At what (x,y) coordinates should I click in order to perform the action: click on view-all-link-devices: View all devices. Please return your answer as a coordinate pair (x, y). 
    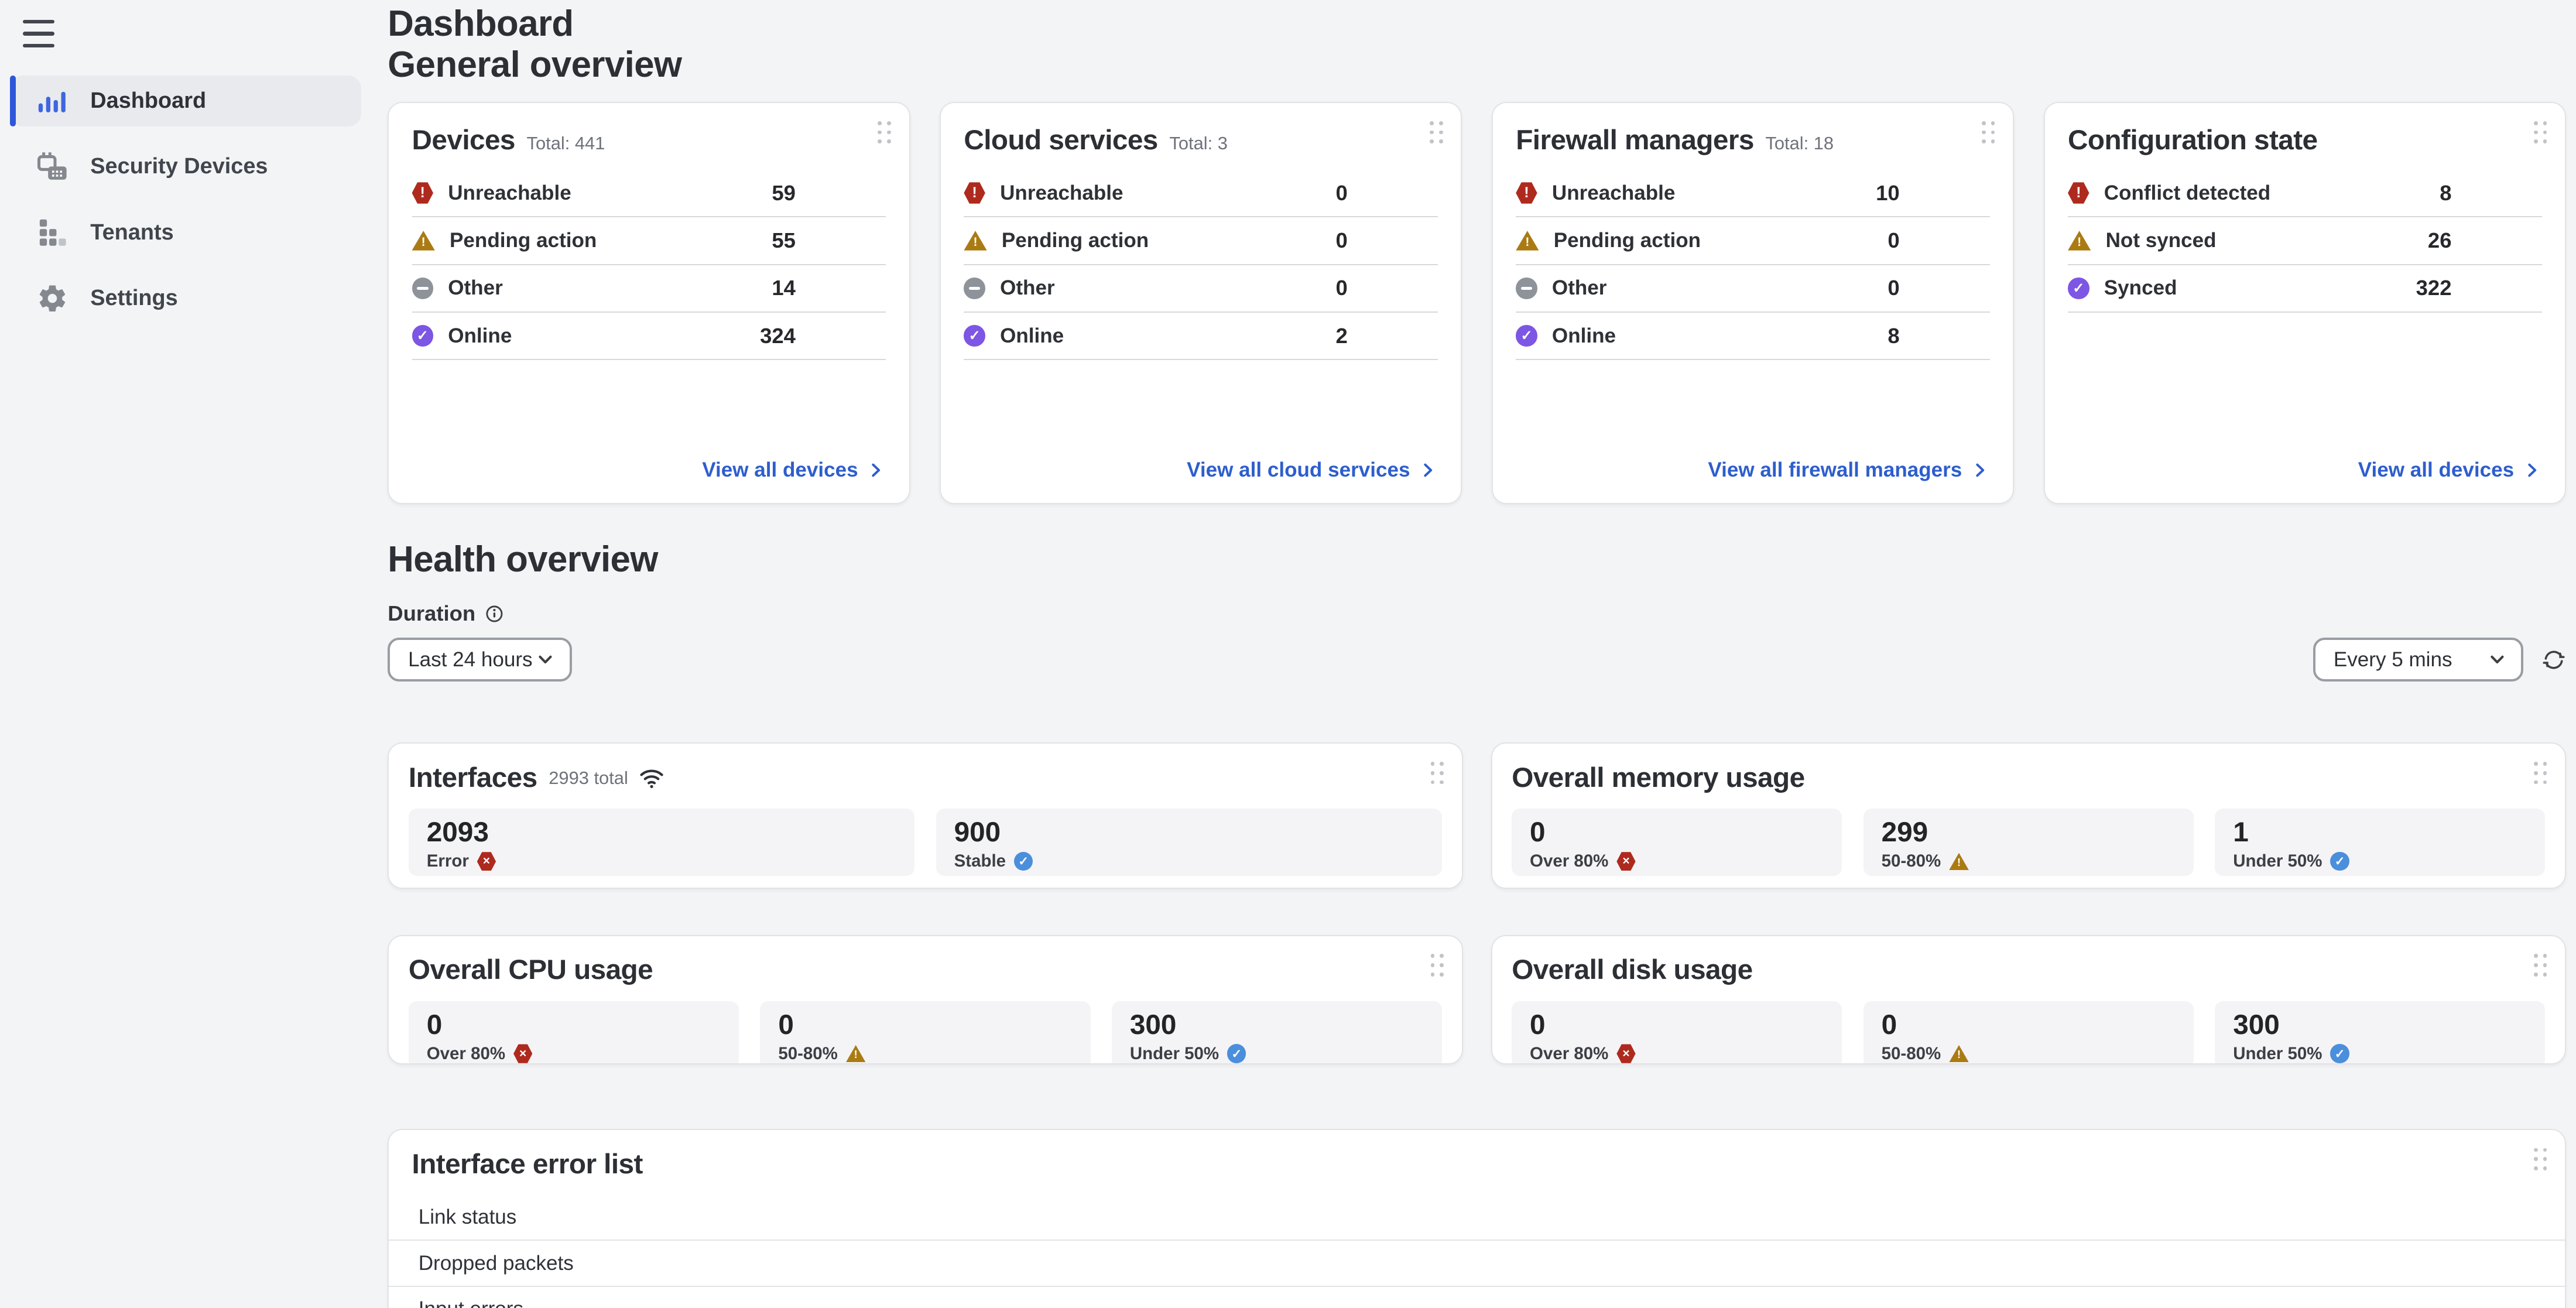
    Looking at the image, I should click on (793, 470).